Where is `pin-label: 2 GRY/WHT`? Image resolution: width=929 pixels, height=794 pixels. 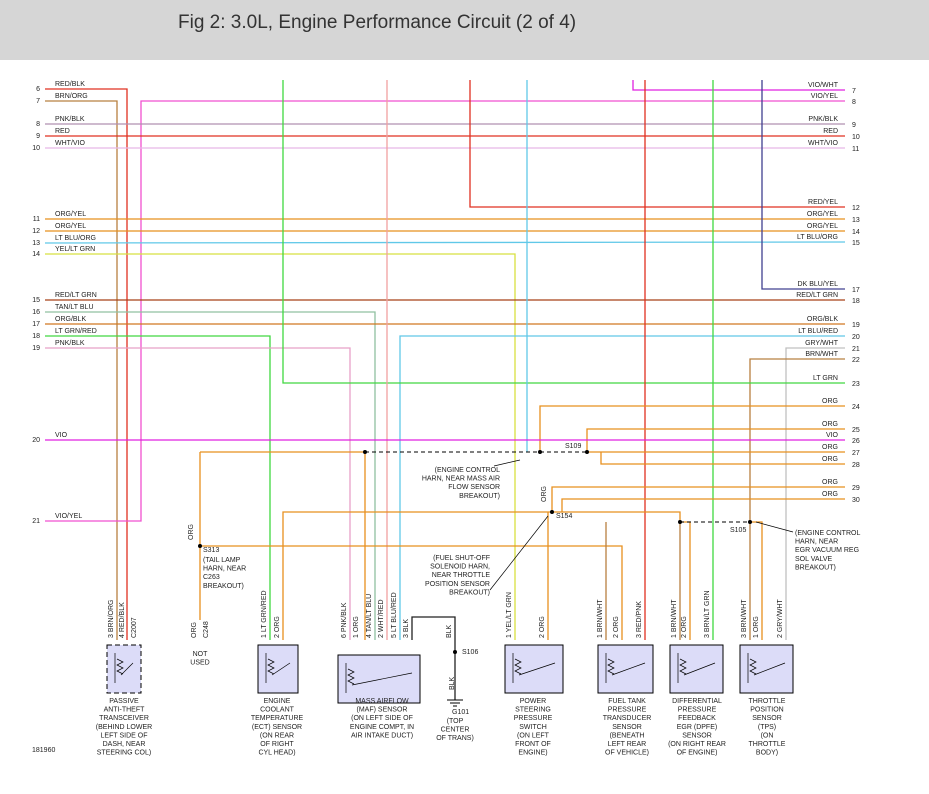 pin-label: 2 GRY/WHT is located at coordinates (780, 618).